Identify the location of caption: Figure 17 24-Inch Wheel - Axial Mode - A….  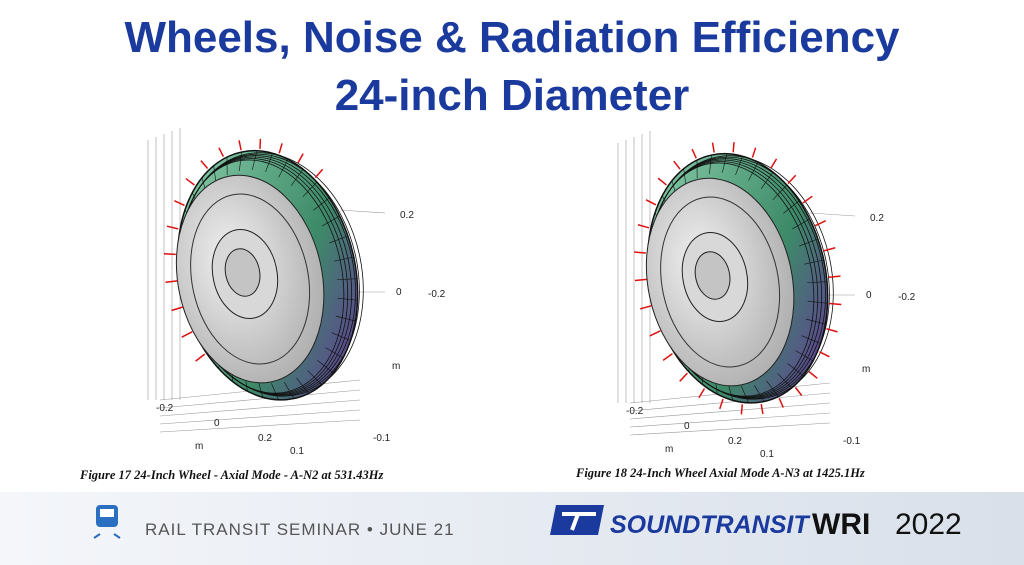
(231, 475).